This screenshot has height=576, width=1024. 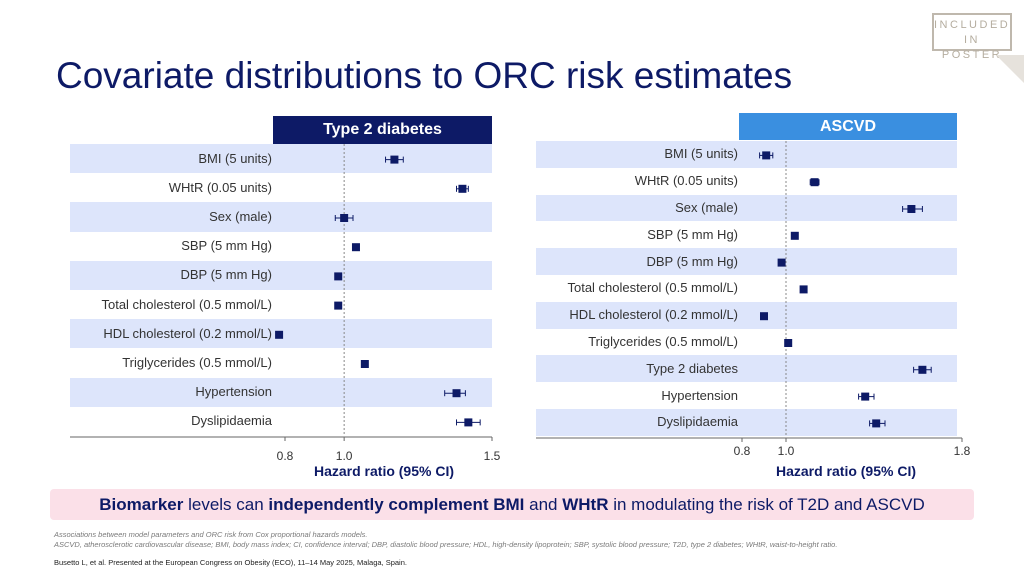 I want to click on forest-row-t2d: BMI (5 units), so click(x=281, y=159).